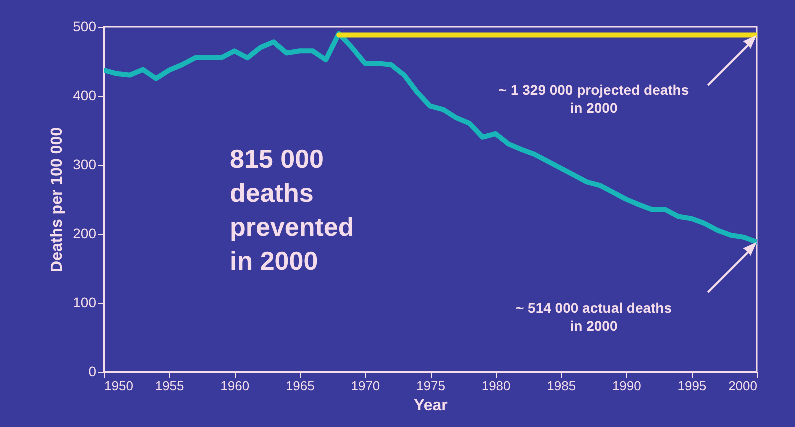  I want to click on annotation: ~ 1 329 000 projected deaths in 2000, so click(594, 99).